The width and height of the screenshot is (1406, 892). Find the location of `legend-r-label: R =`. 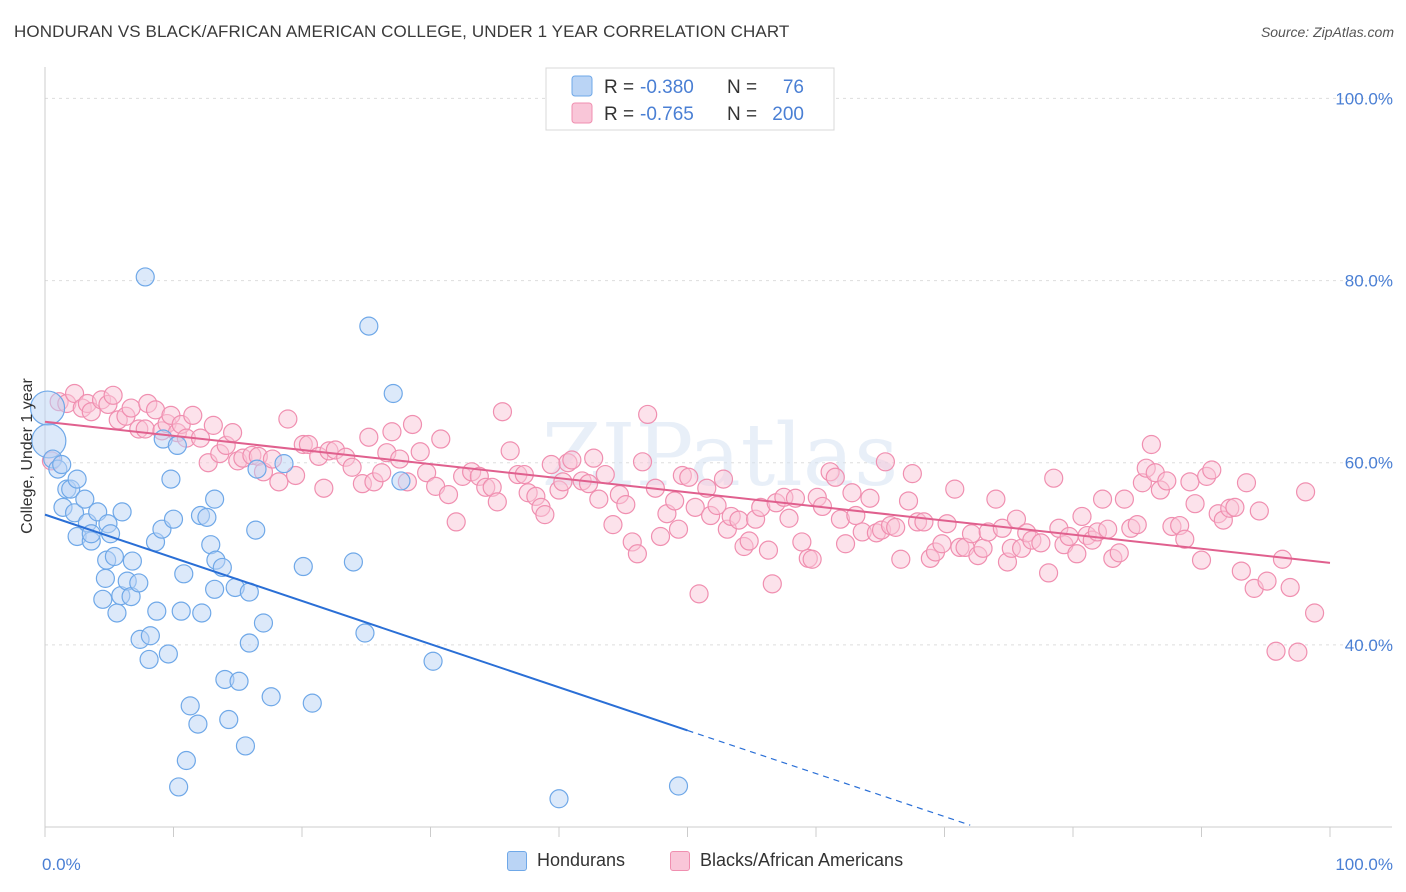

legend-r-label: R = is located at coordinates (619, 87).